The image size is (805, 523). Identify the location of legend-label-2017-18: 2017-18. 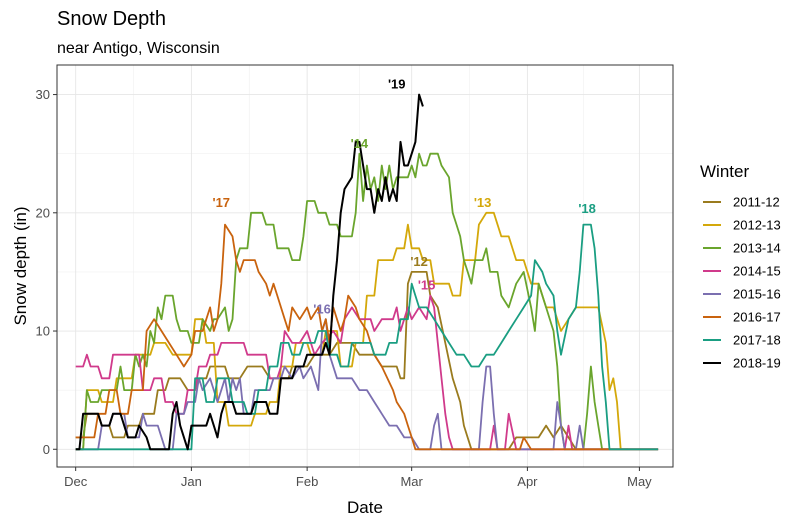
(757, 340).